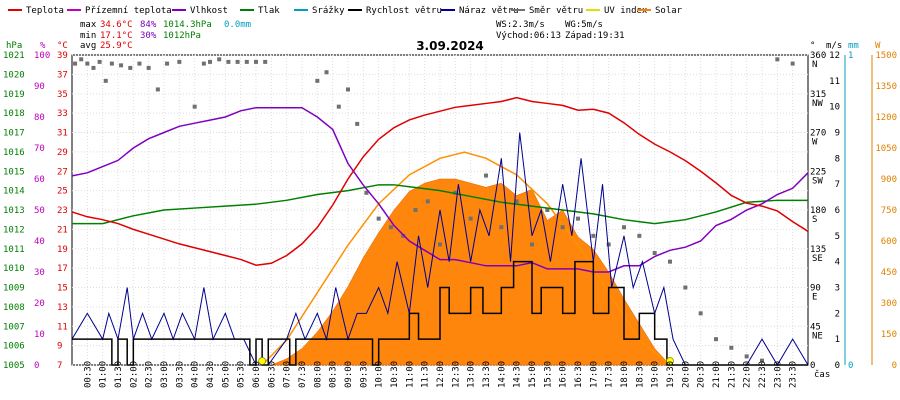  Describe the element at coordinates (288, 374) in the screenshot. I see `x-tick-label: 07:00` at that location.